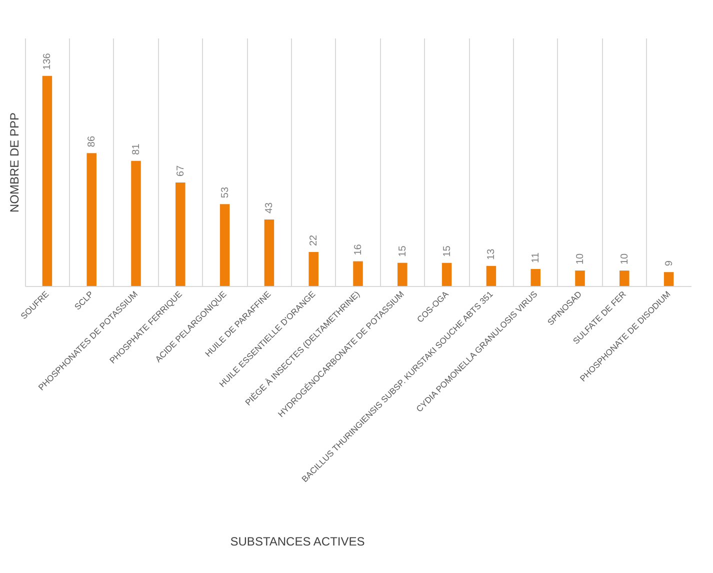 This screenshot has height=573, width=713. What do you see at coordinates (92, 142) in the screenshot?
I see `data-label: 86` at bounding box center [92, 142].